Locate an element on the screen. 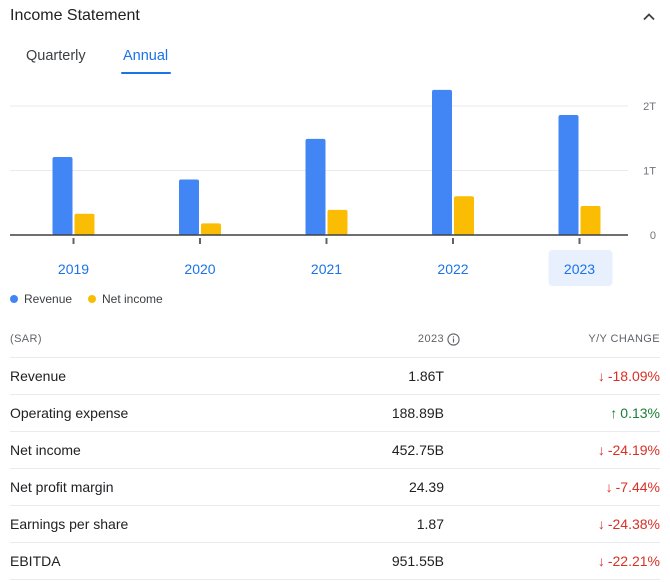  bar-net-income-2023 is located at coordinates (590, 220).